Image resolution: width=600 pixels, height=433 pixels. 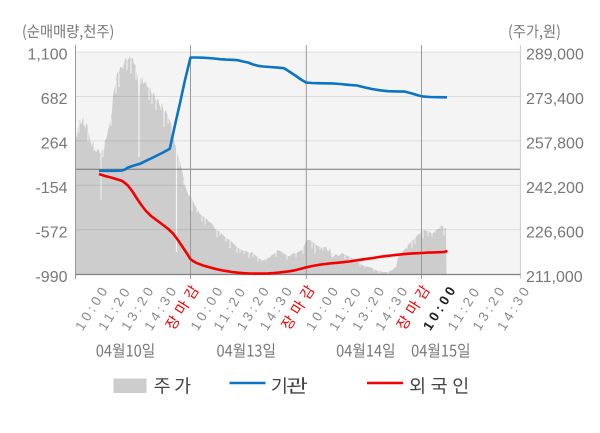 I want to click on svg-text: -154, so click(x=51, y=188).